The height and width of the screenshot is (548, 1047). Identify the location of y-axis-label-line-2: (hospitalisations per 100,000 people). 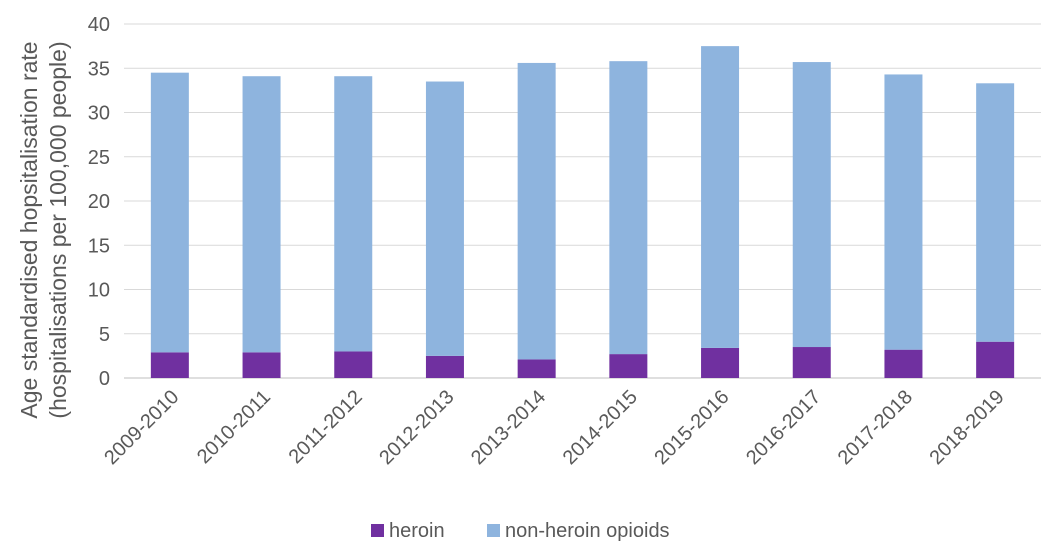
(58, 229).